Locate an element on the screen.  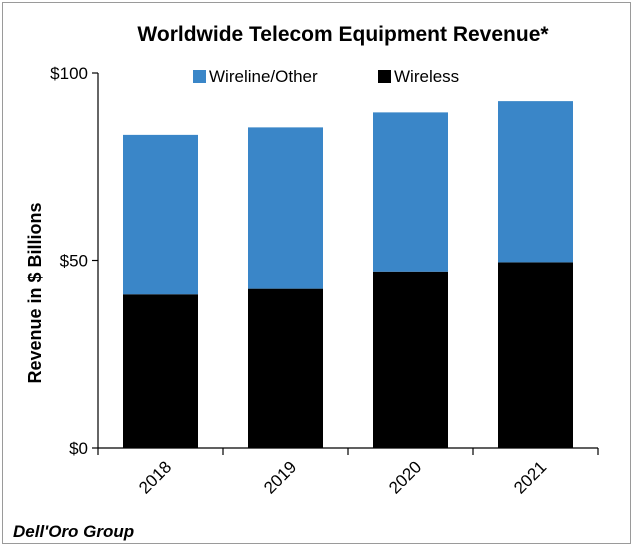
x-tick-label: 2018 is located at coordinates (155, 477).